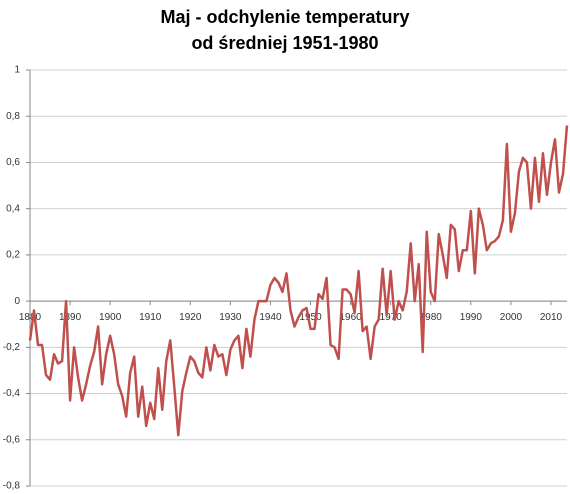 The height and width of the screenshot is (494, 570). What do you see at coordinates (230, 317) in the screenshot?
I see `x-tick-label: 1930` at bounding box center [230, 317].